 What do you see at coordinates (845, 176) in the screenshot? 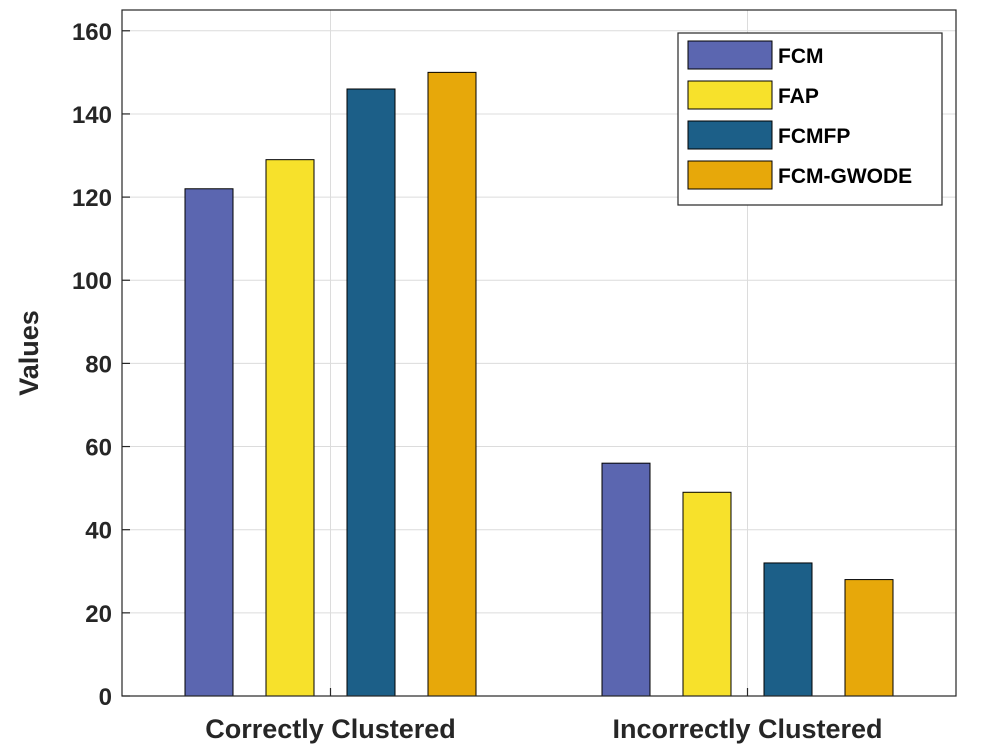
I see `legend-label: FCM-GWODE` at bounding box center [845, 176].